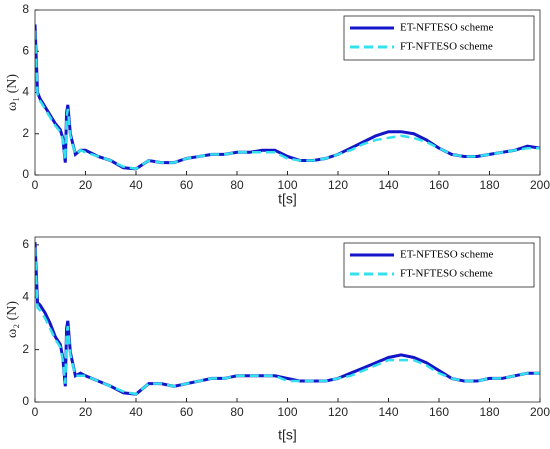 This screenshot has height=449, width=550. I want to click on y-tick-label: 8, so click(25, 9).